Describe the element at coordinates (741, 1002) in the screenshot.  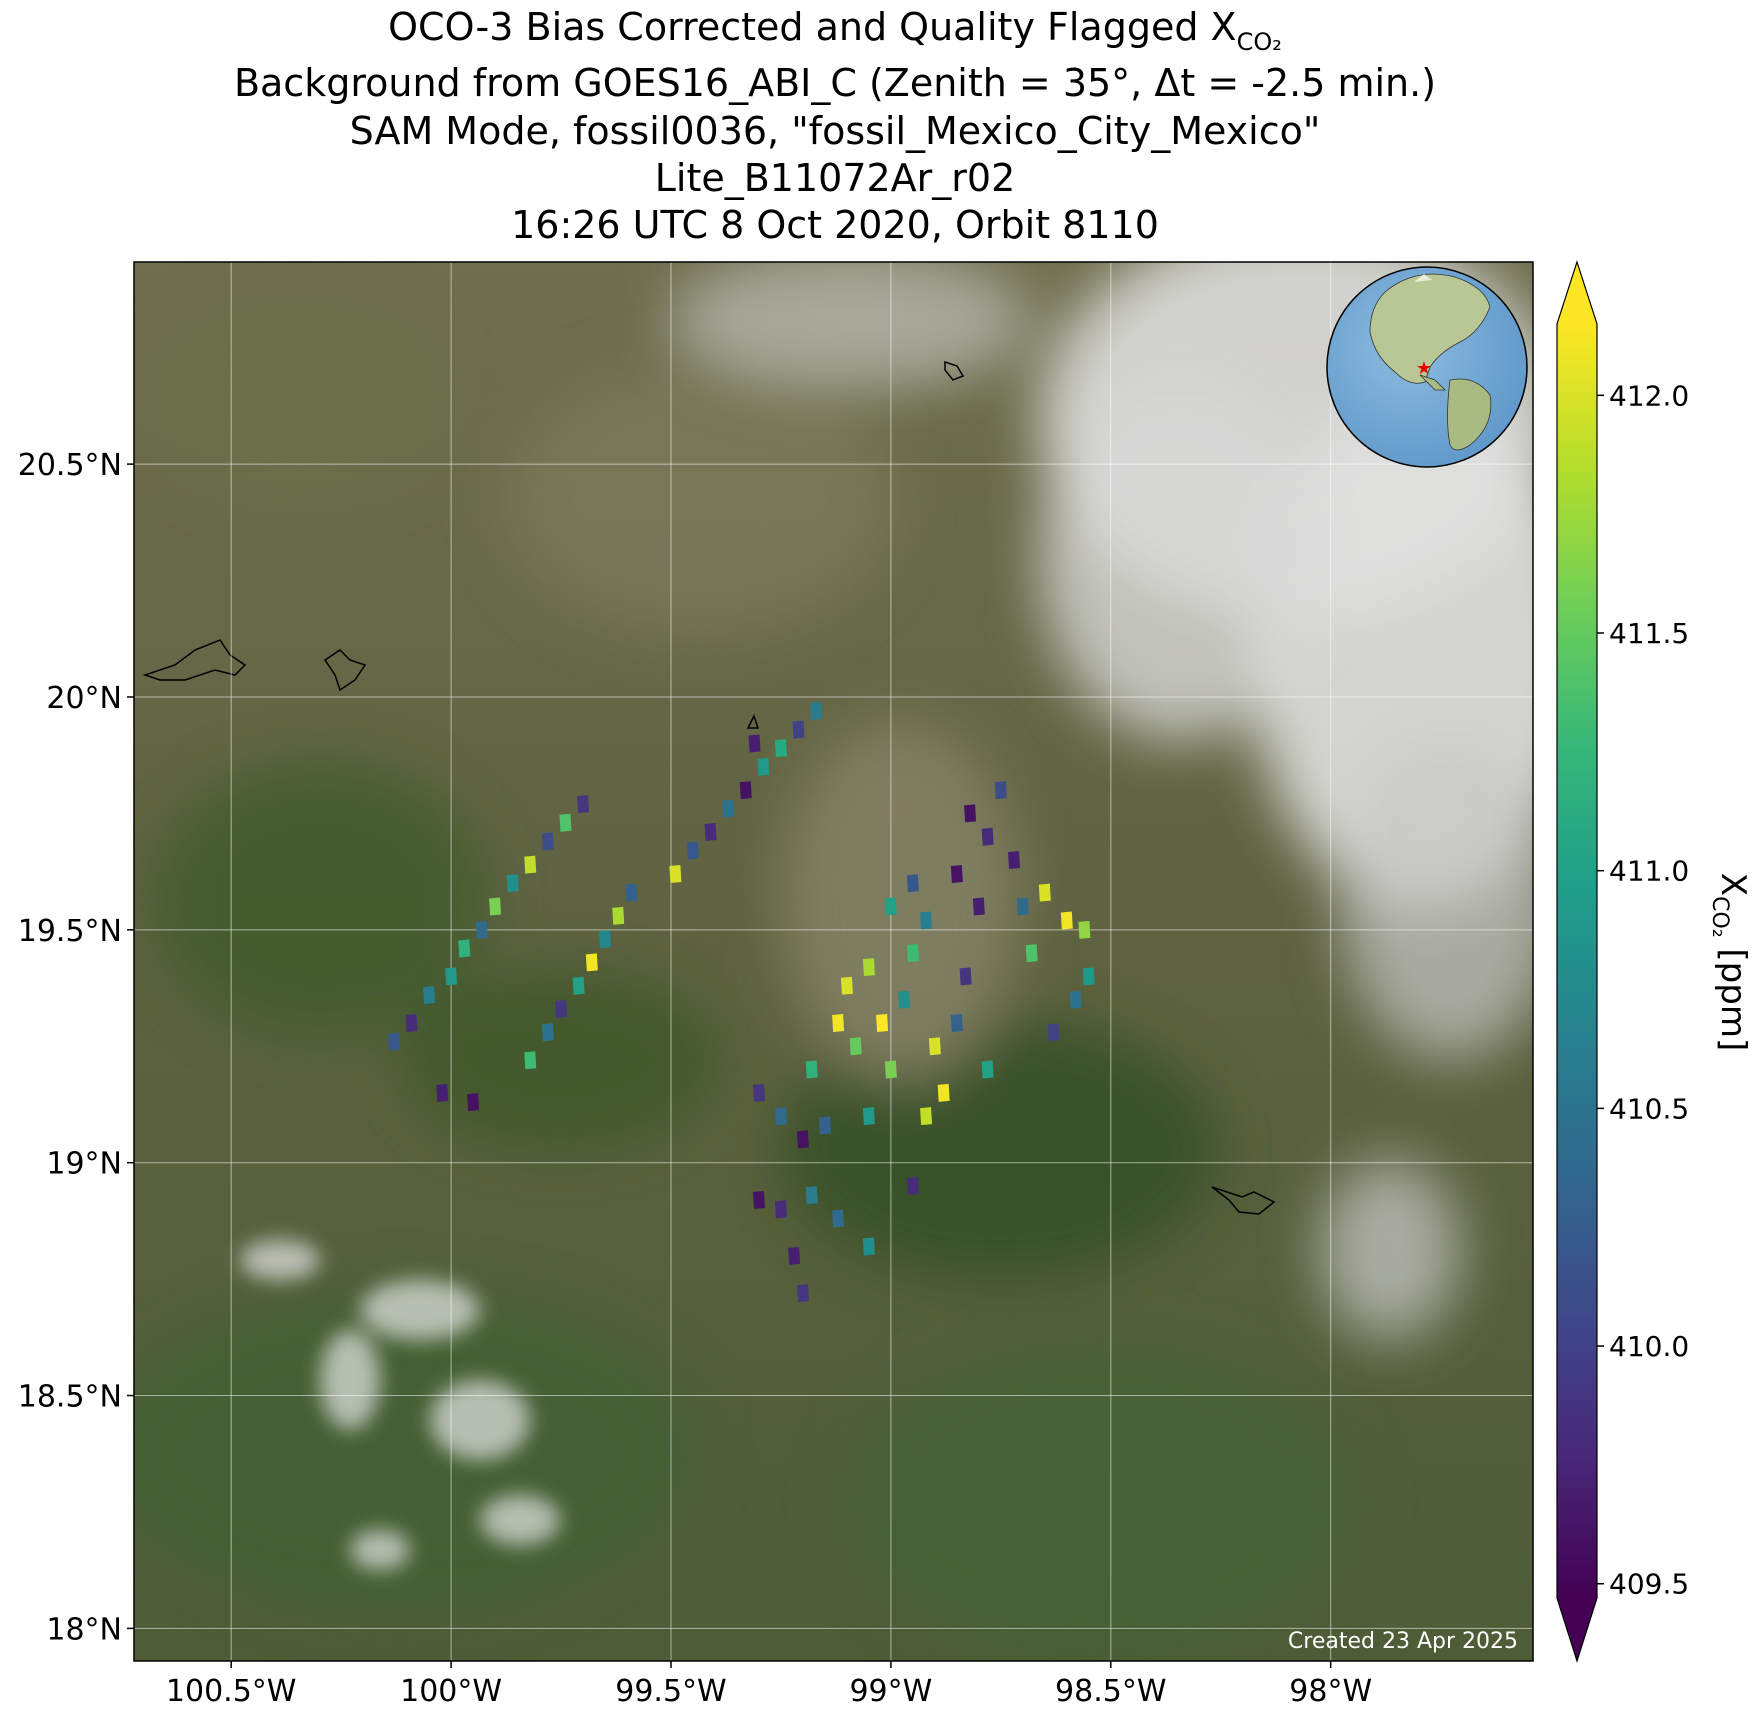
I see `soundings` at that location.